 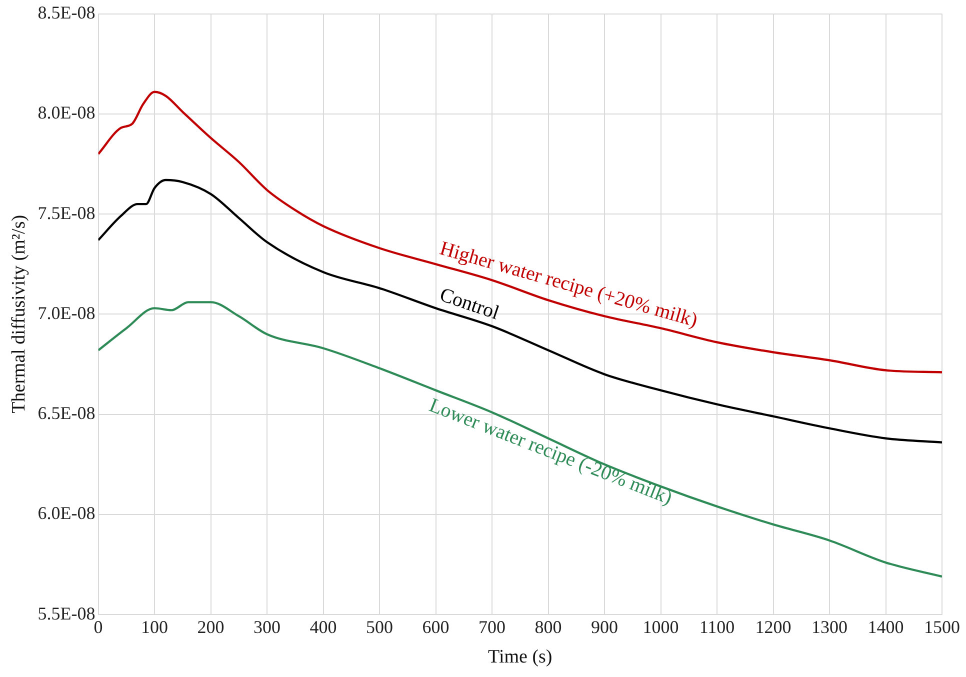 What do you see at coordinates (717, 627) in the screenshot?
I see `x-tick-label: 1100` at bounding box center [717, 627].